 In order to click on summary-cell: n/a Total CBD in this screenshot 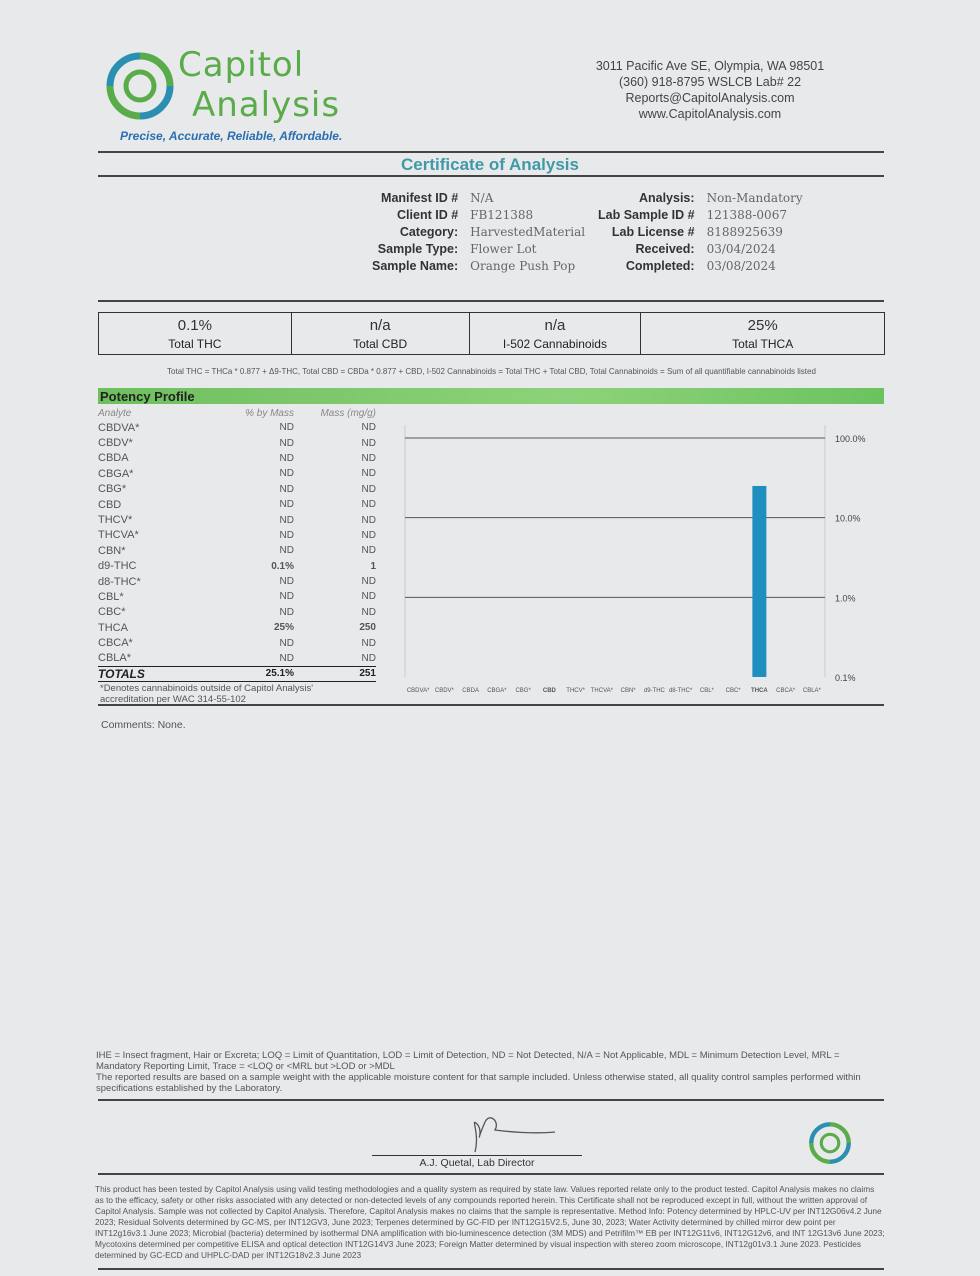, I will do `click(381, 333)`.